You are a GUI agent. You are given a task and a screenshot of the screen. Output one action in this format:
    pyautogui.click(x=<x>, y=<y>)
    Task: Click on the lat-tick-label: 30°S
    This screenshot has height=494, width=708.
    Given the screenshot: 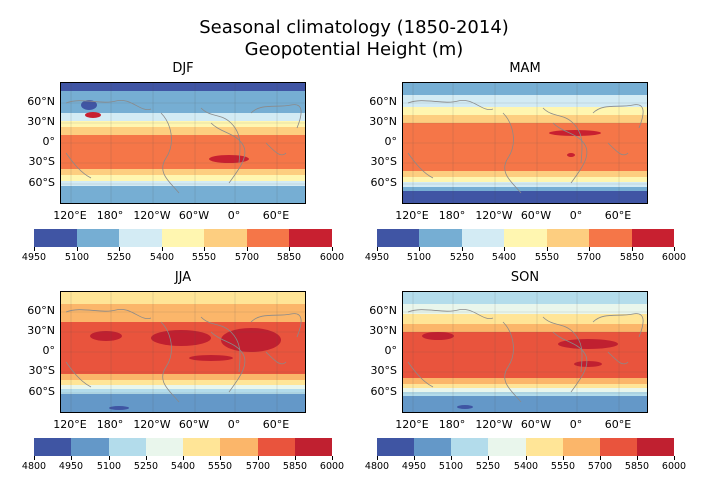 What is the action you would take?
    pyautogui.click(x=41, y=370)
    